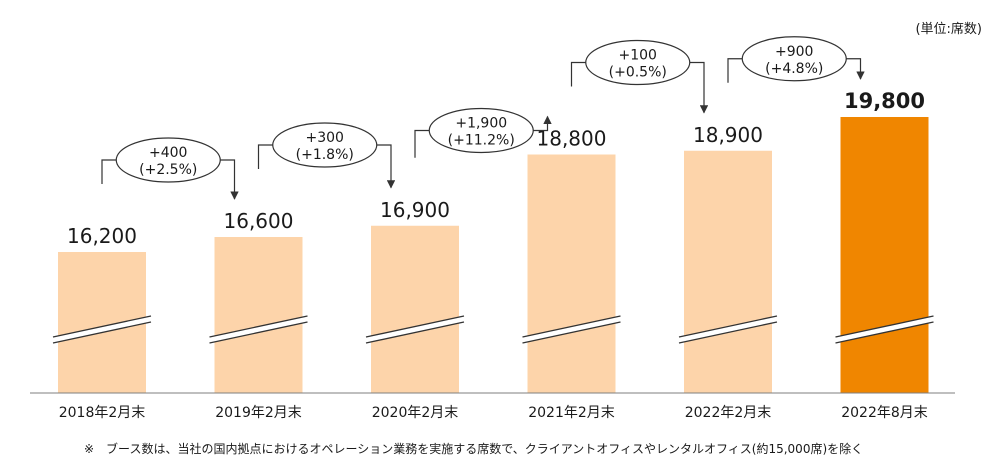  What do you see at coordinates (572, 139) in the screenshot?
I see `value-label: 18,800` at bounding box center [572, 139].